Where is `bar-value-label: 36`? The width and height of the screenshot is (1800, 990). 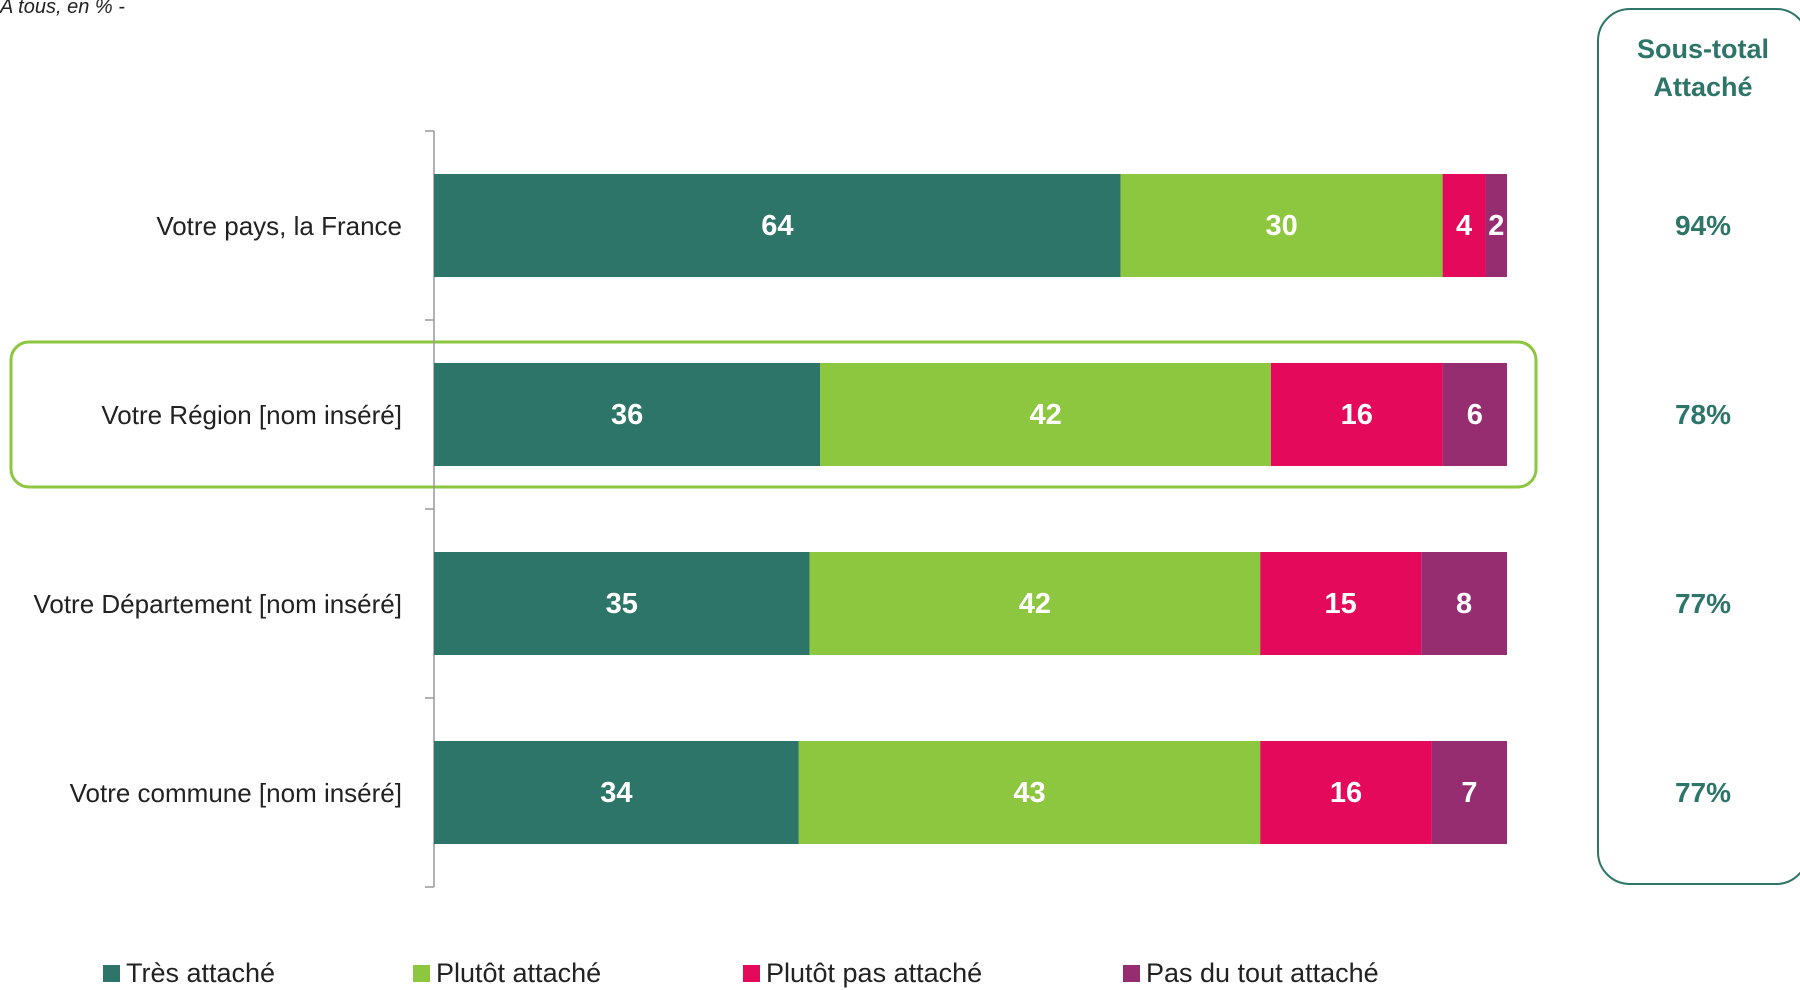
bar-value-label: 36 is located at coordinates (627, 415).